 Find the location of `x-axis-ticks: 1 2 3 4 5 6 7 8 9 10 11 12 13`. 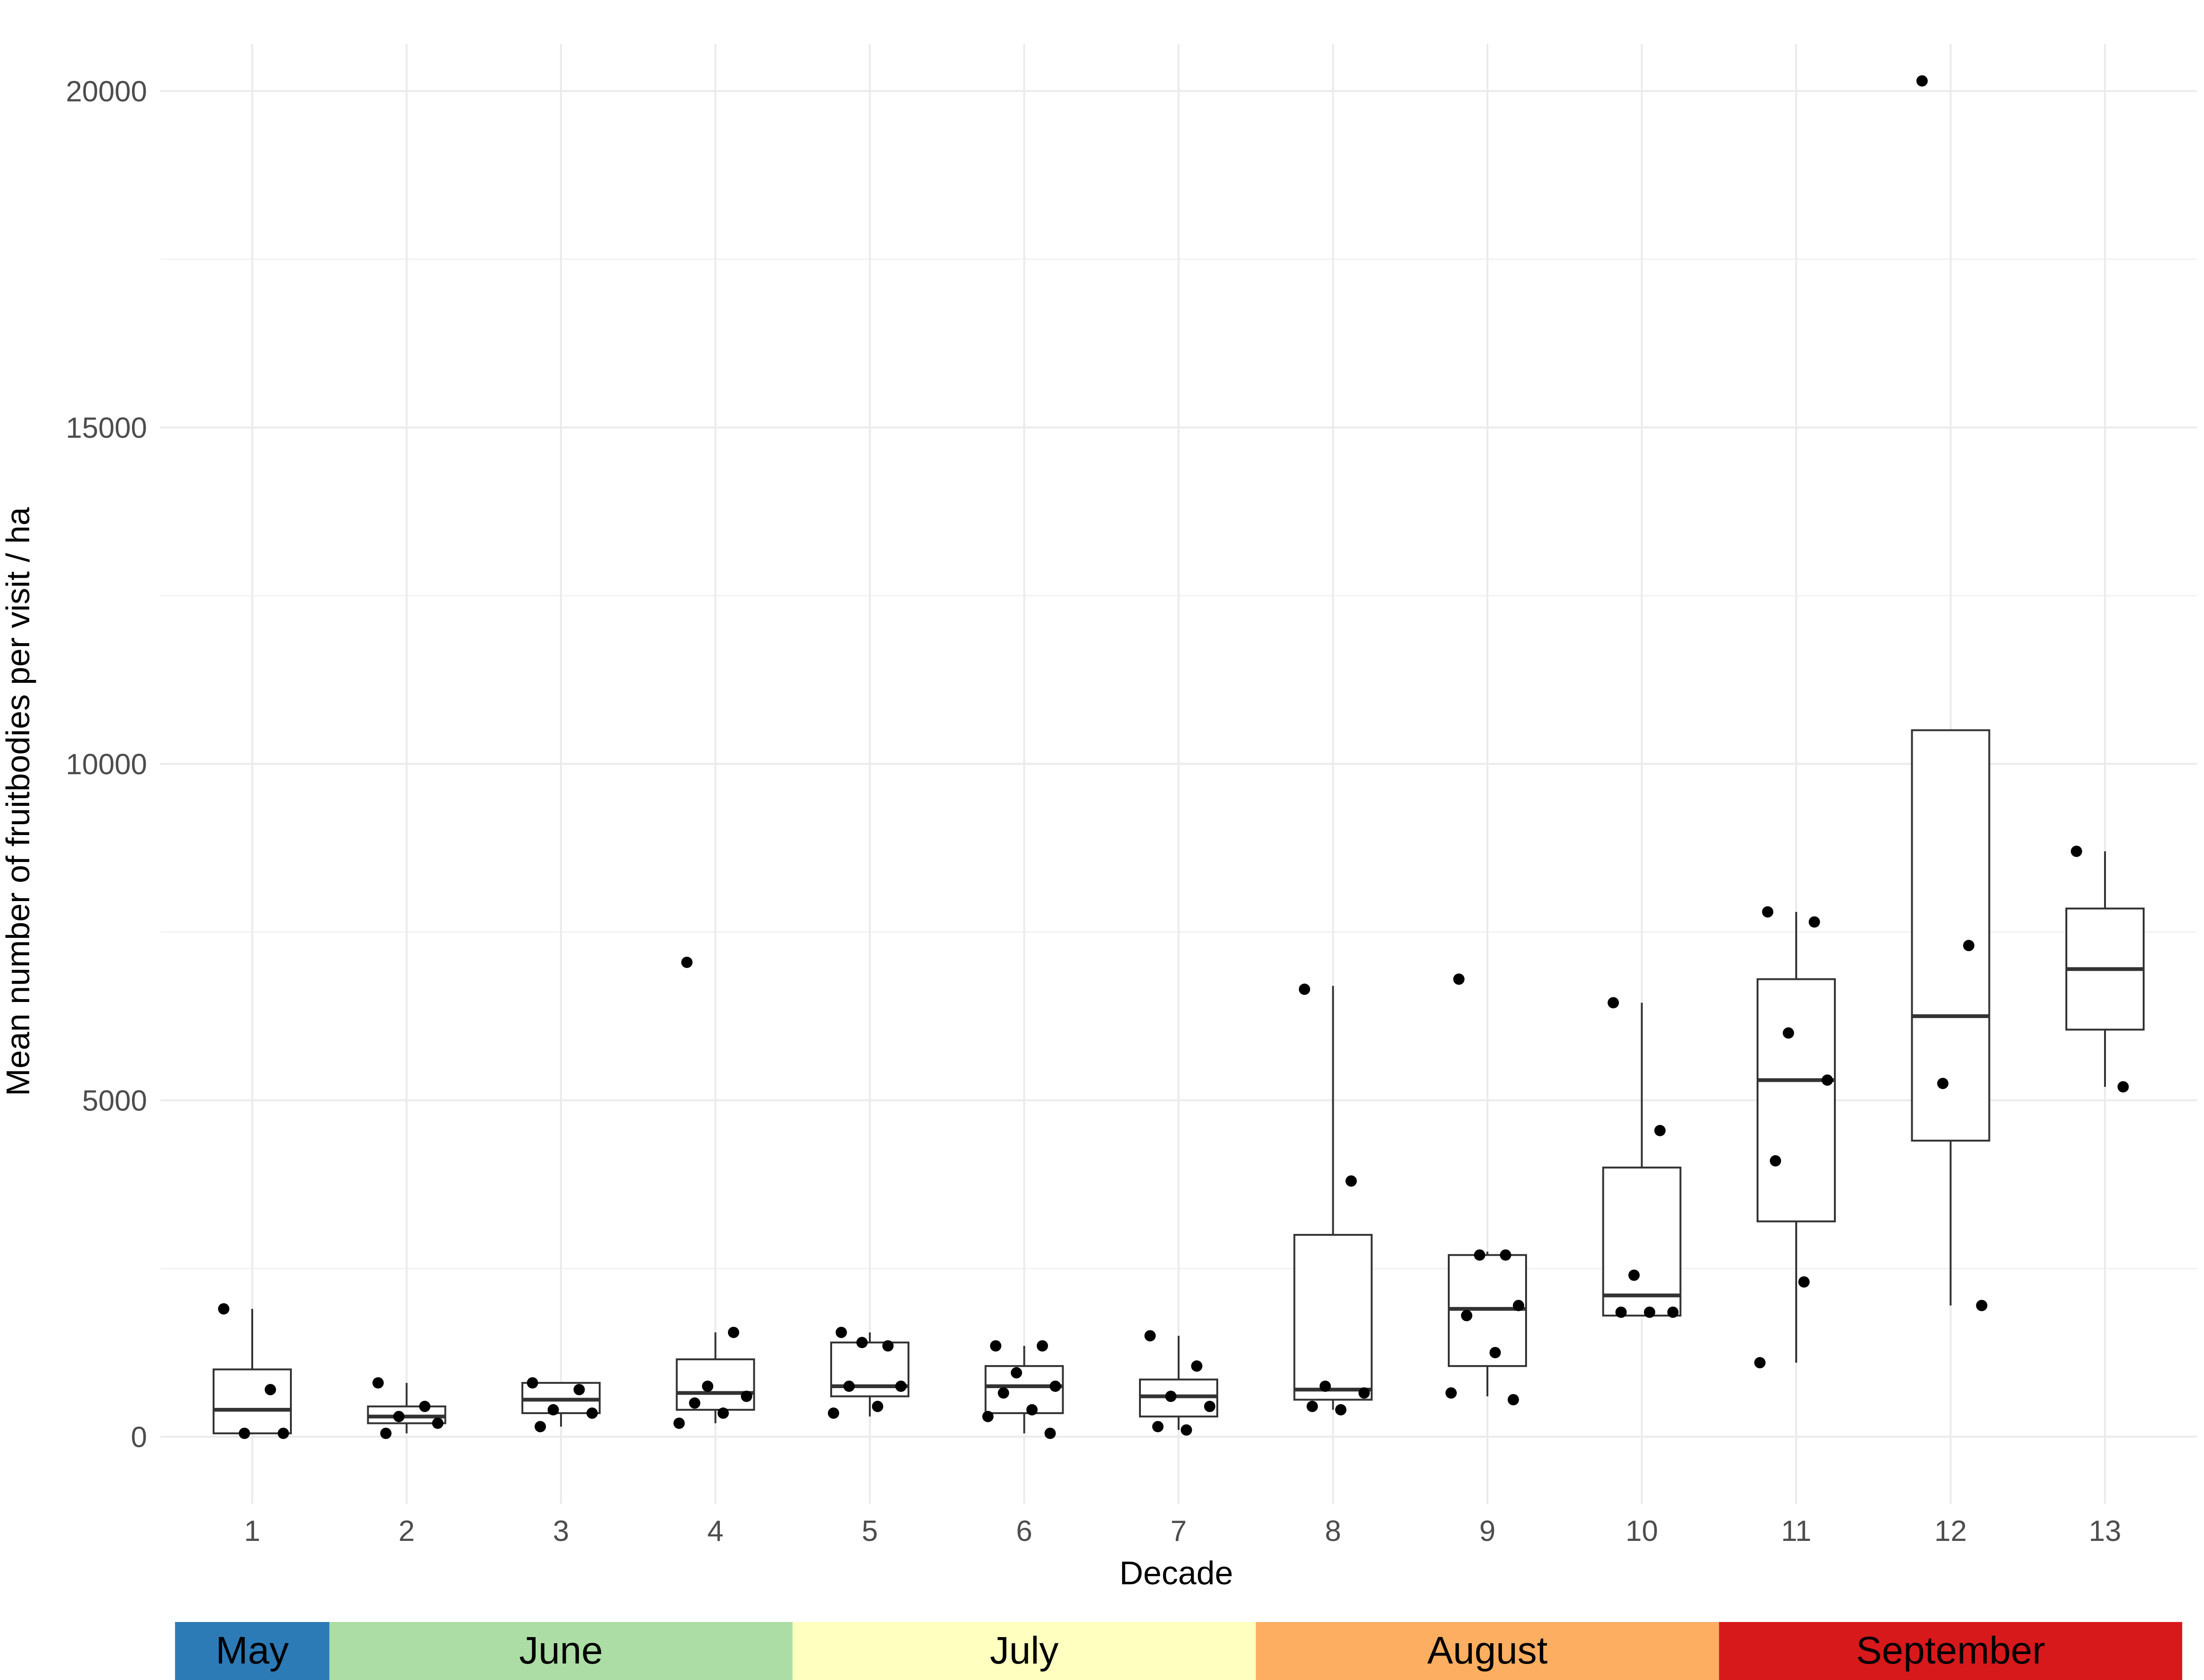

x-axis-ticks: 1 2 3 4 5 6 7 8 9 10 11 12 13 is located at coordinates (1182, 1531).